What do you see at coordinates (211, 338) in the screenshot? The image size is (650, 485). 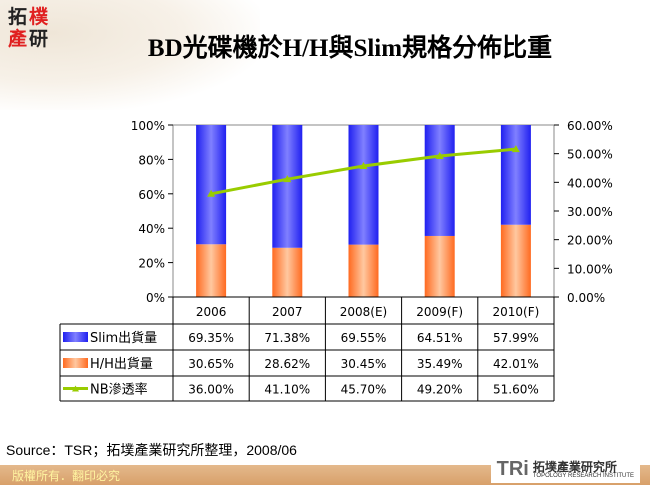 I see `table-cell: 69.35%` at bounding box center [211, 338].